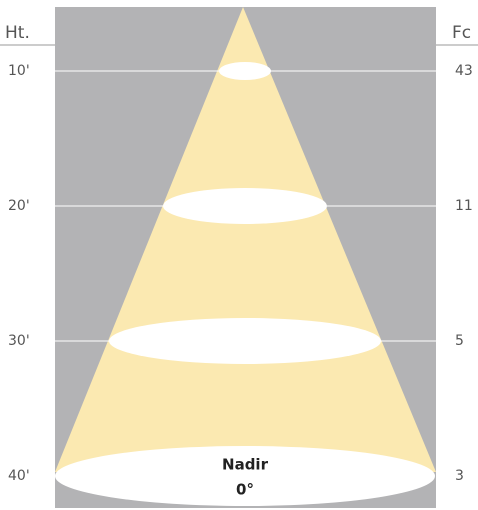 Image resolution: width=478 pixels, height=510 pixels. What do you see at coordinates (19, 341) in the screenshot?
I see `height-label: 30'` at bounding box center [19, 341].